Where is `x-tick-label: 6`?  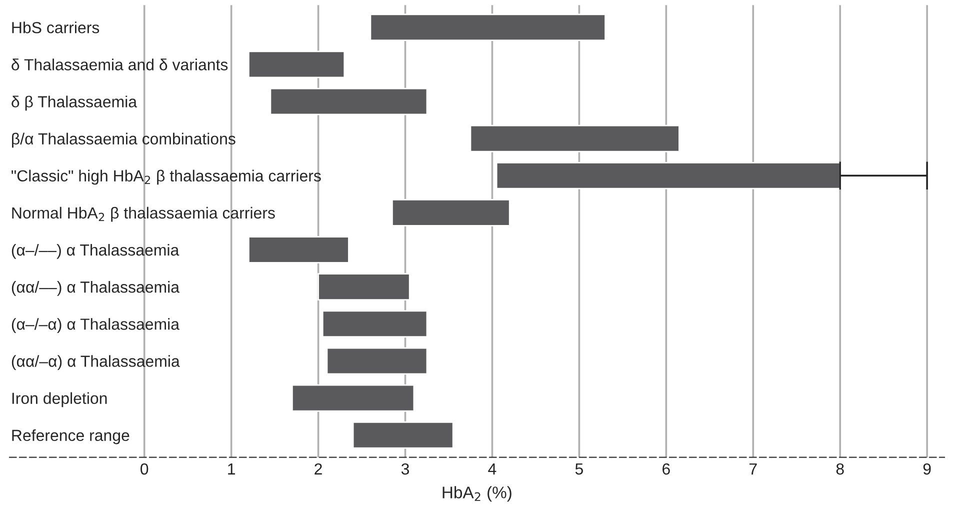
x-tick-label: 6 is located at coordinates (666, 469).